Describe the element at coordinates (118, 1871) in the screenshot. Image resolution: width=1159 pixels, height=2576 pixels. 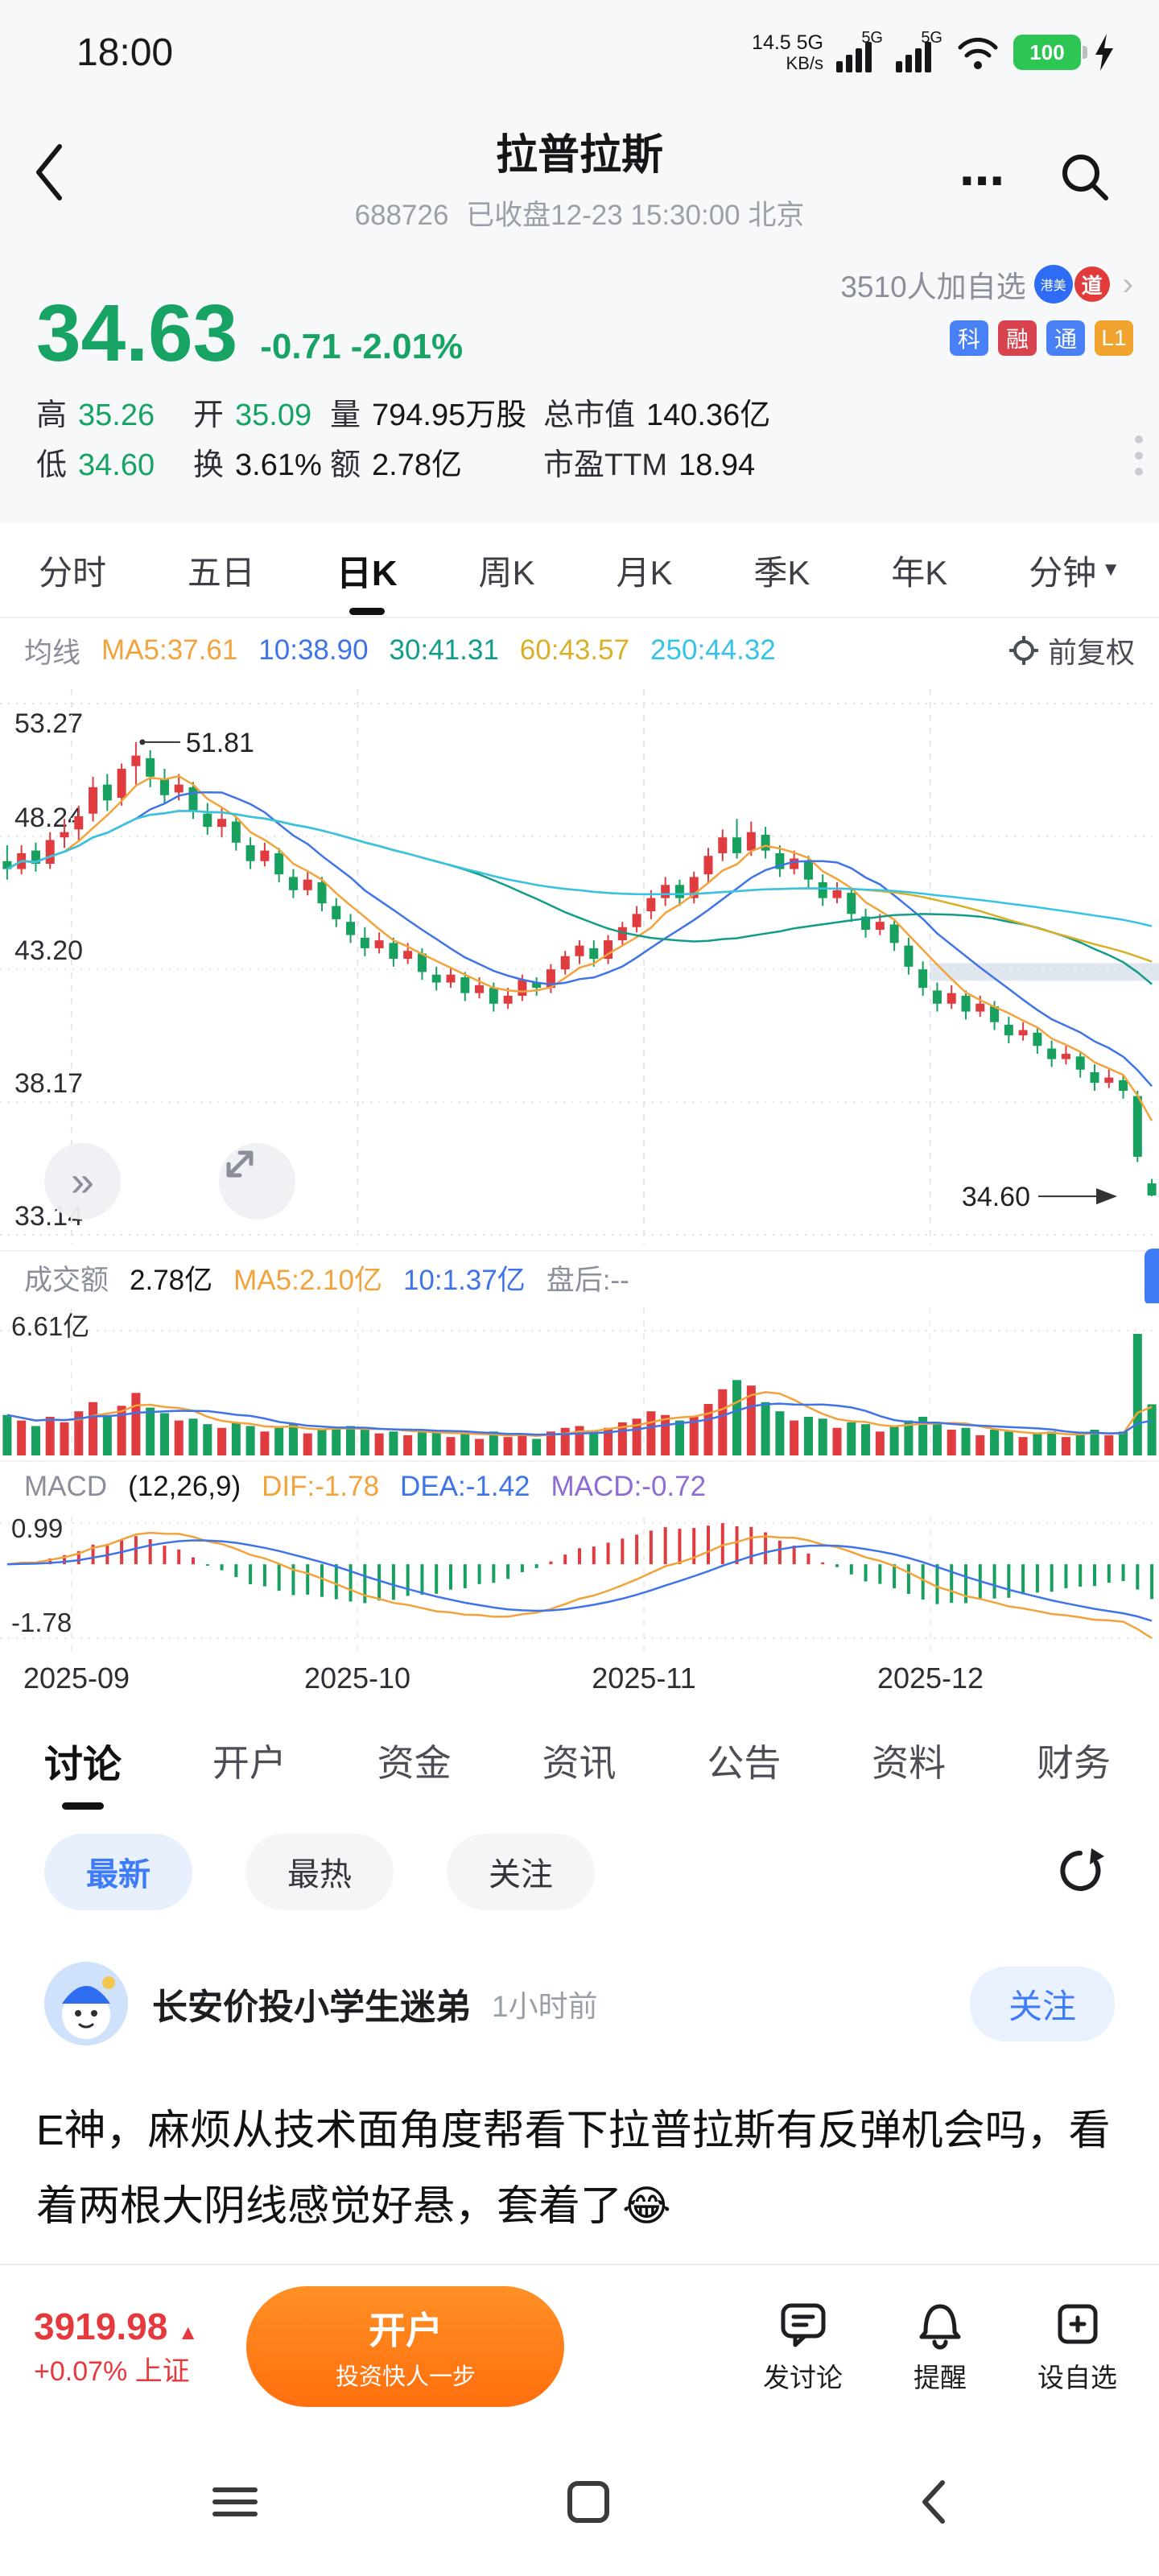
I see `filter-latest: 最新` at that location.